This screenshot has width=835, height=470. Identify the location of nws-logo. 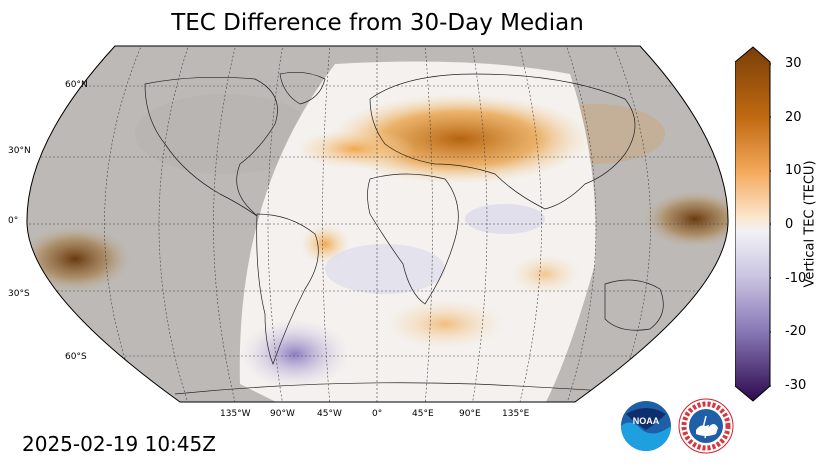
(706, 426).